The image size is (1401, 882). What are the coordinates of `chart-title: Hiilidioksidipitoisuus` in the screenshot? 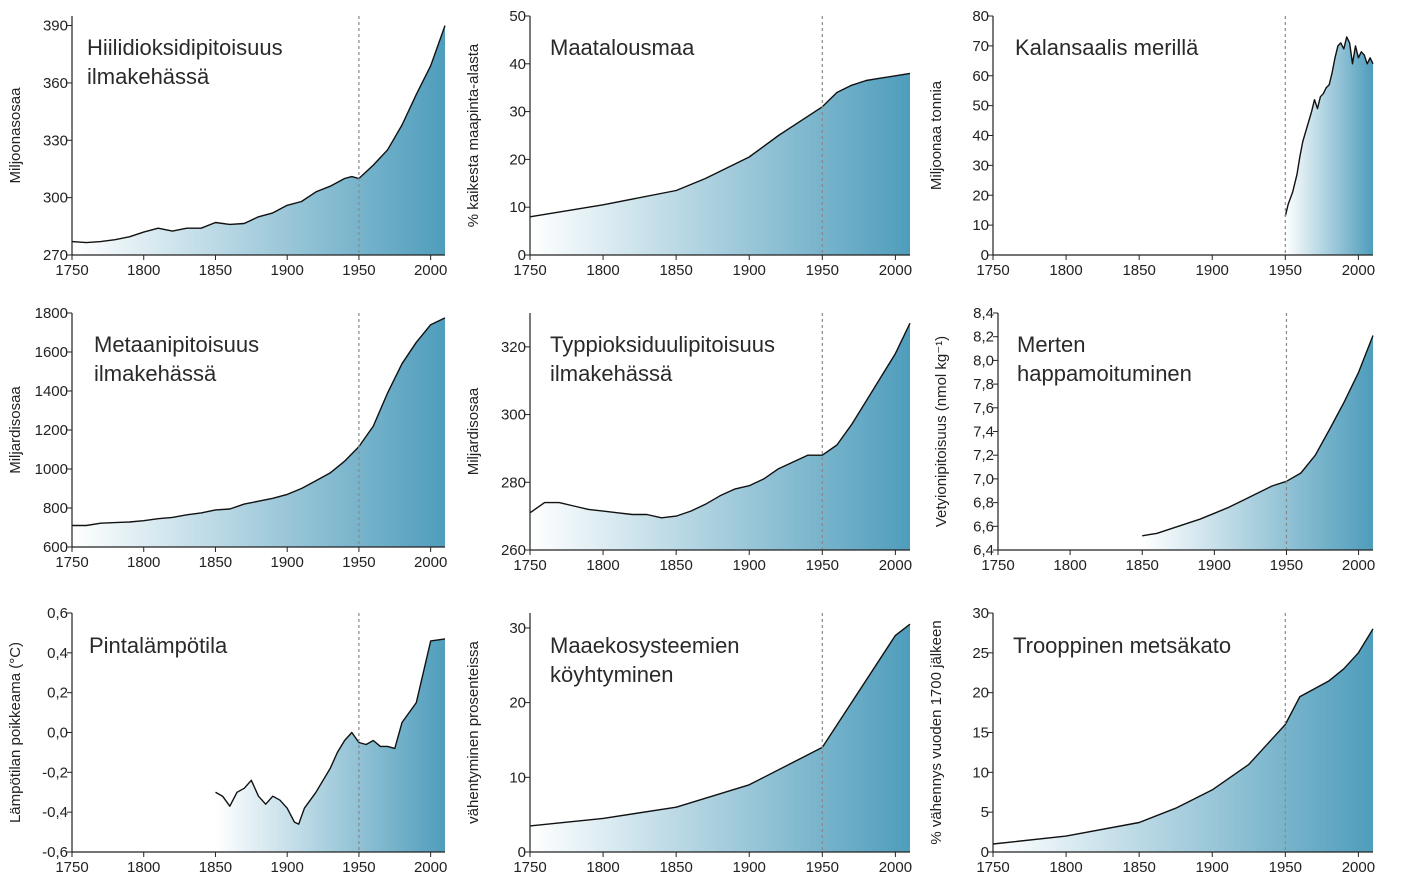 It's located at (185, 47).